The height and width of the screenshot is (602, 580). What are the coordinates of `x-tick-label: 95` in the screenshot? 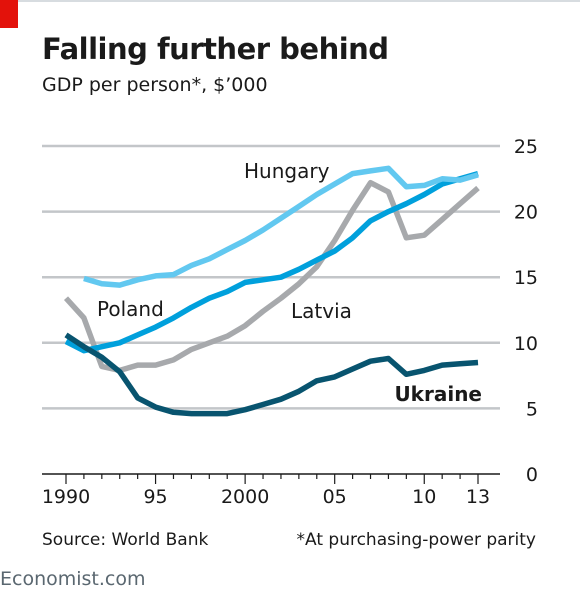 It's located at (155, 497).